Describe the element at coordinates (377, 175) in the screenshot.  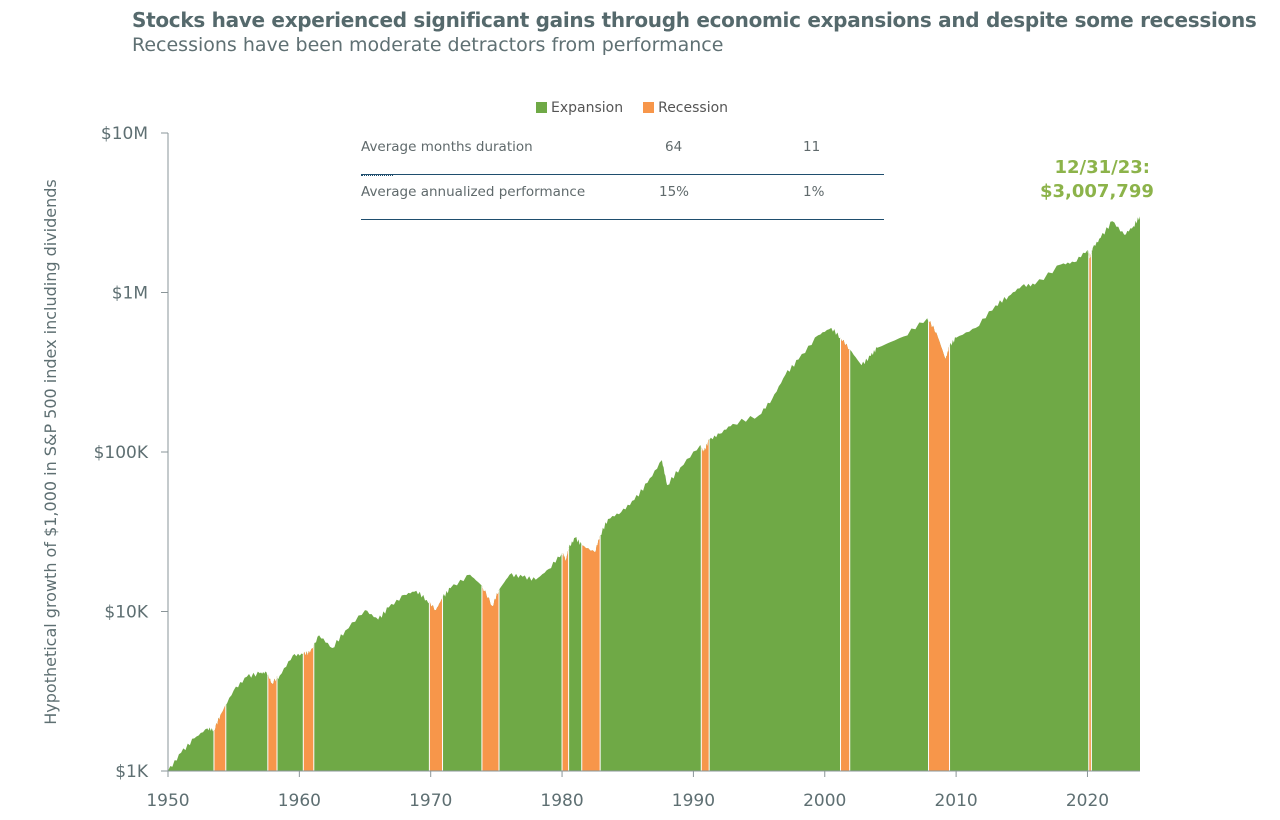
I see `dotted-divider` at that location.